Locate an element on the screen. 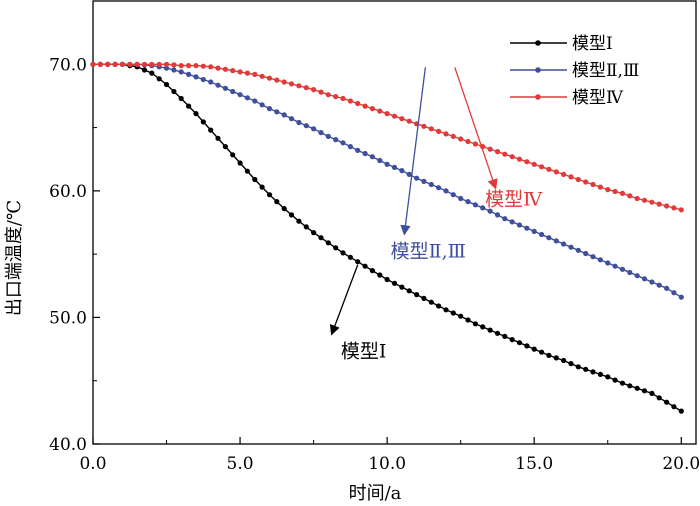  x-axis-title: 时间/a is located at coordinates (375, 493).